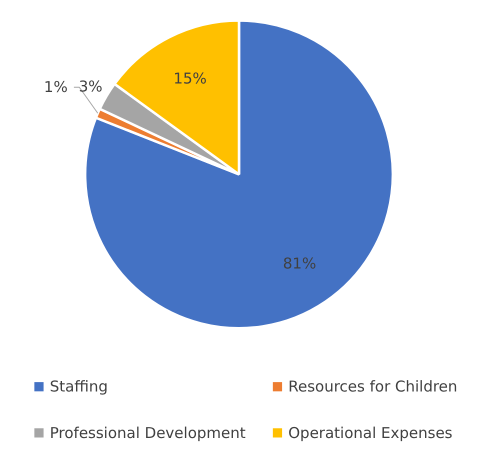 Image resolution: width=477 pixels, height=459 pixels. Describe the element at coordinates (190, 78) in the screenshot. I see `data-label: 15%` at that location.